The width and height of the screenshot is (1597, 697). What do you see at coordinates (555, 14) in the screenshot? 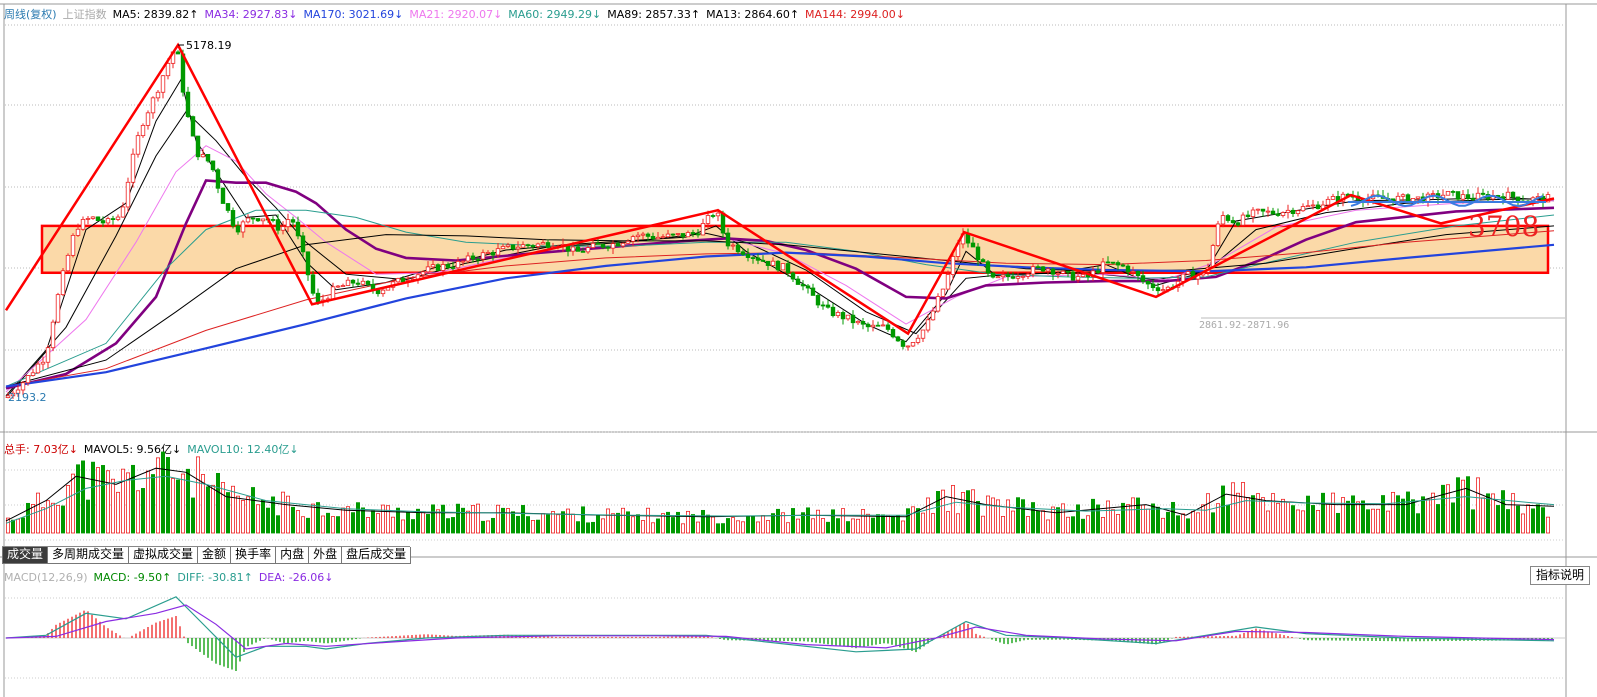
I see `ma-legend-ma60: MA60: 2949.29↓` at bounding box center [555, 14].